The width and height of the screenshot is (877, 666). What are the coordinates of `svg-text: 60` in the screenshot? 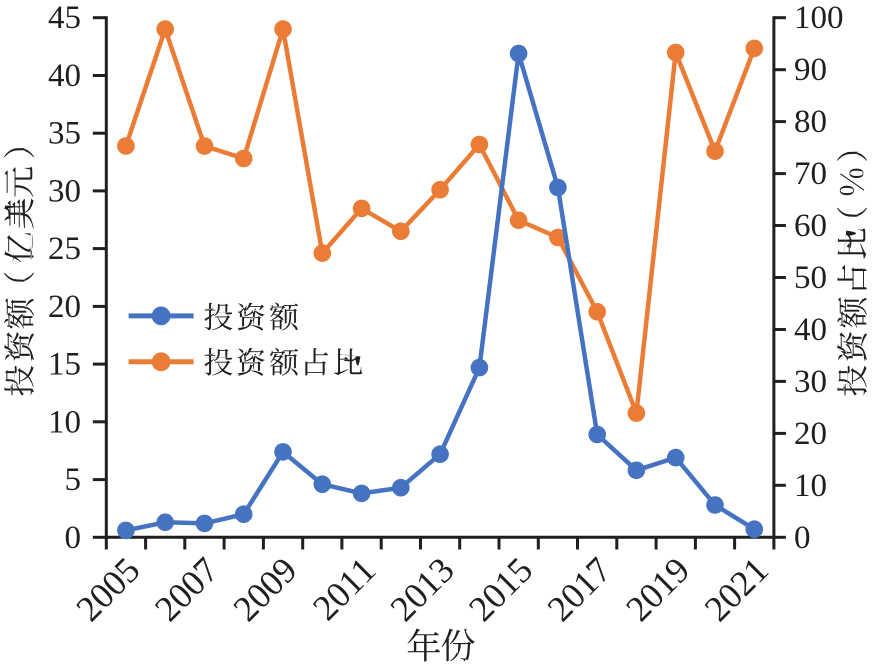 It's located at (810, 226).